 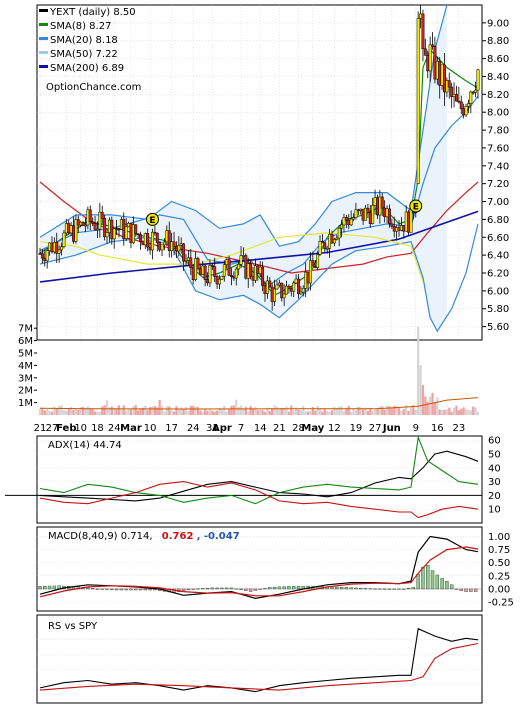 What do you see at coordinates (84, 54) in the screenshot?
I see `legend-label: SMA(50) 7.22` at bounding box center [84, 54].